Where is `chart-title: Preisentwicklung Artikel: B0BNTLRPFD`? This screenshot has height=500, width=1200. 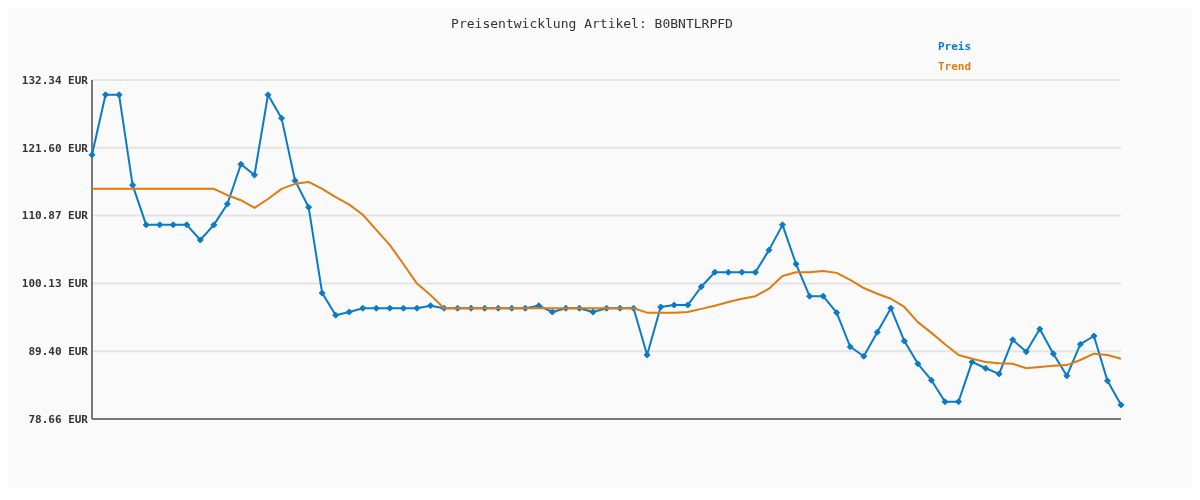
chart-title: Preisentwicklung Artikel: B0BNTLRPFD is located at coordinates (592, 23).